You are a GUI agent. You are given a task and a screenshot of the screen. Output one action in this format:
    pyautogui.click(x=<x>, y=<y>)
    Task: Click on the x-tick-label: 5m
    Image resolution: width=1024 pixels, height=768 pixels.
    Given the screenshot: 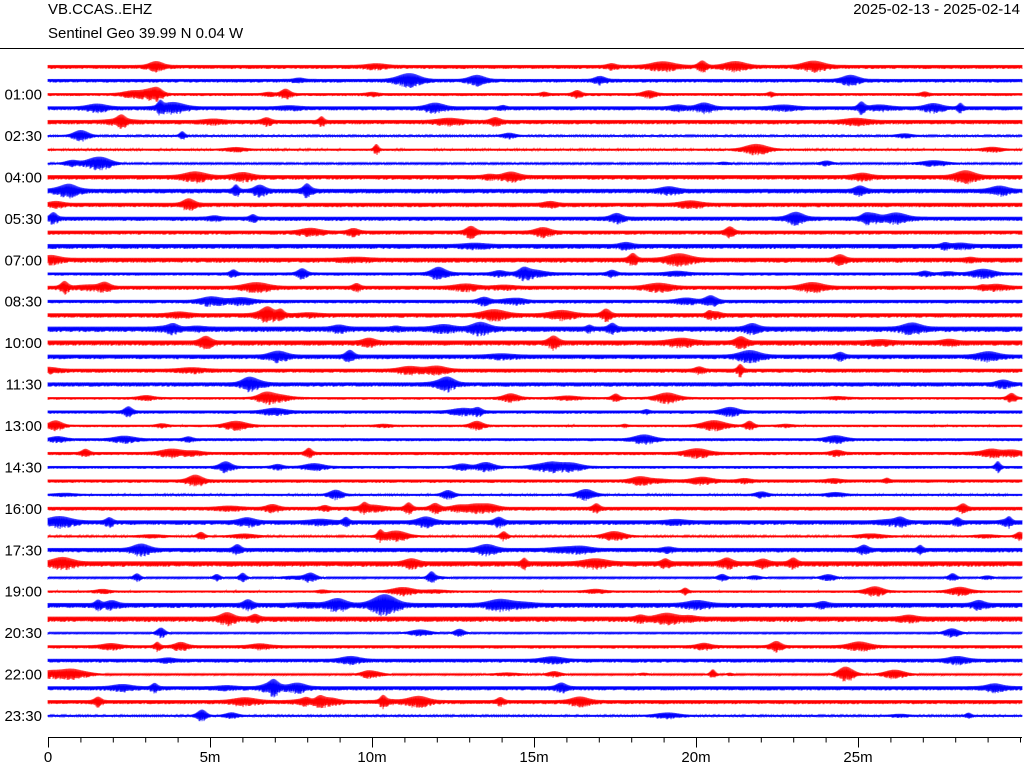 What is the action you would take?
    pyautogui.click(x=210, y=757)
    